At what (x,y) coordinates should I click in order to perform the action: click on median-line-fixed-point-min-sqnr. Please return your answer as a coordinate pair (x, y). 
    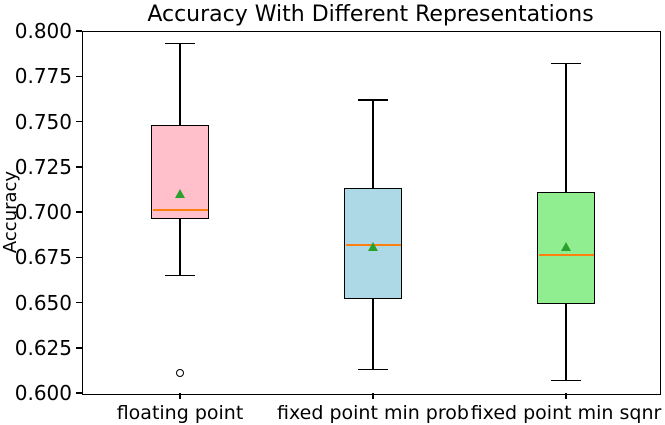
    Looking at the image, I should click on (566, 255).